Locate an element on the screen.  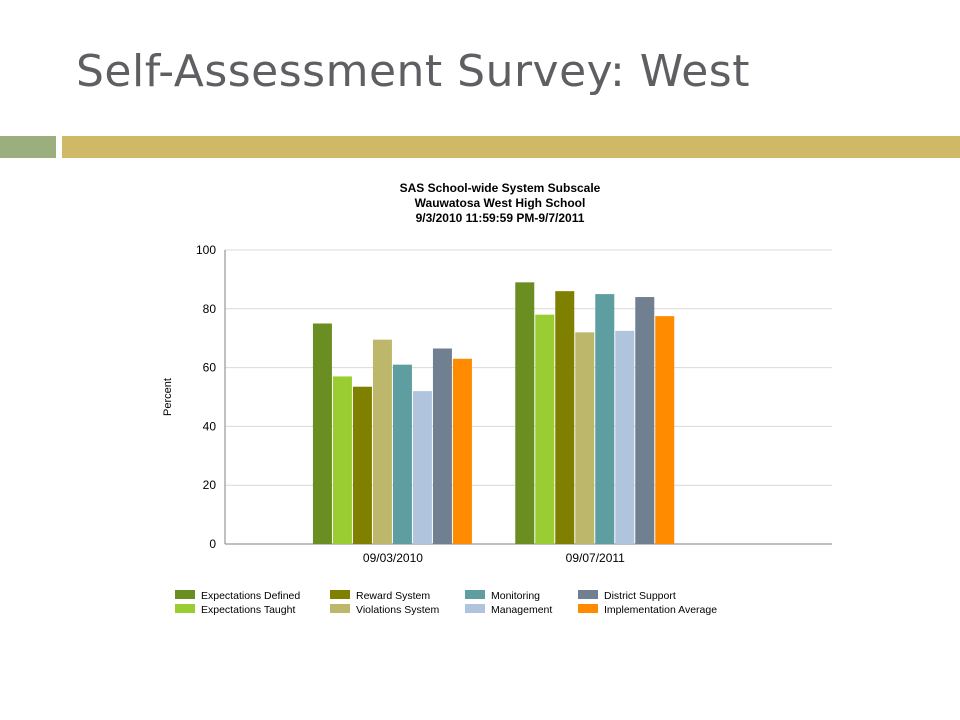
legend-label: Expectations Defined is located at coordinates (250, 596).